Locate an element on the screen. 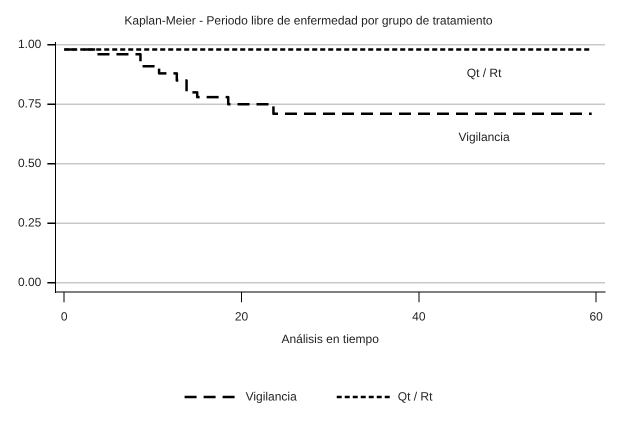 This screenshot has height=421, width=623. y-tick-label: 0.75 is located at coordinates (30, 103).